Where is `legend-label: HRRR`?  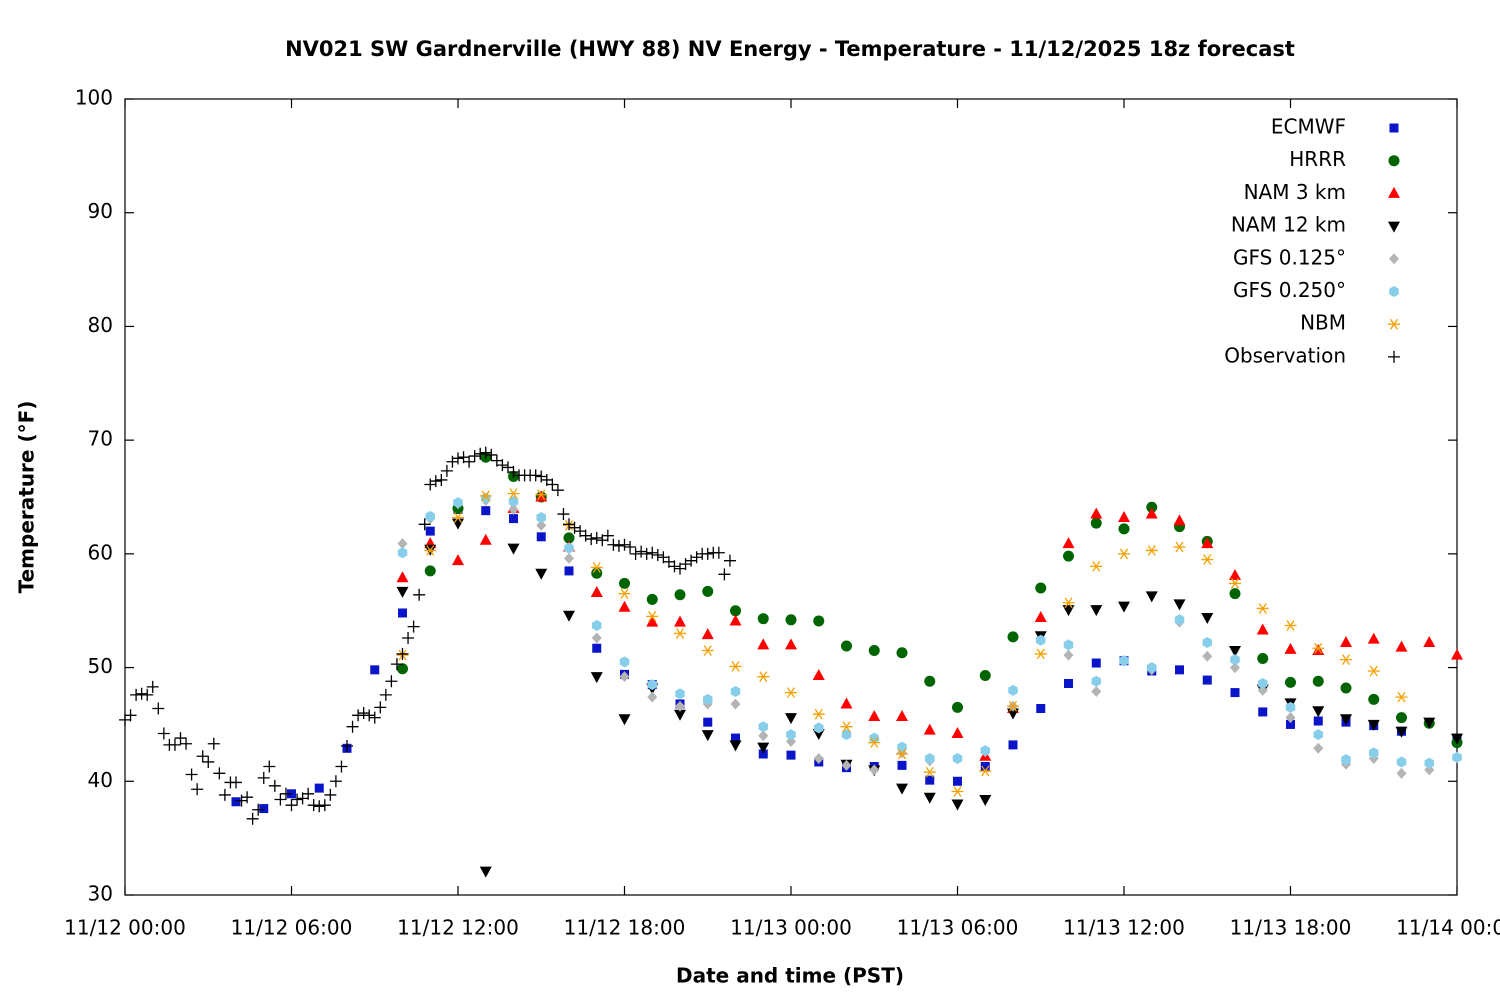
legend-label: HRRR is located at coordinates (1317, 159).